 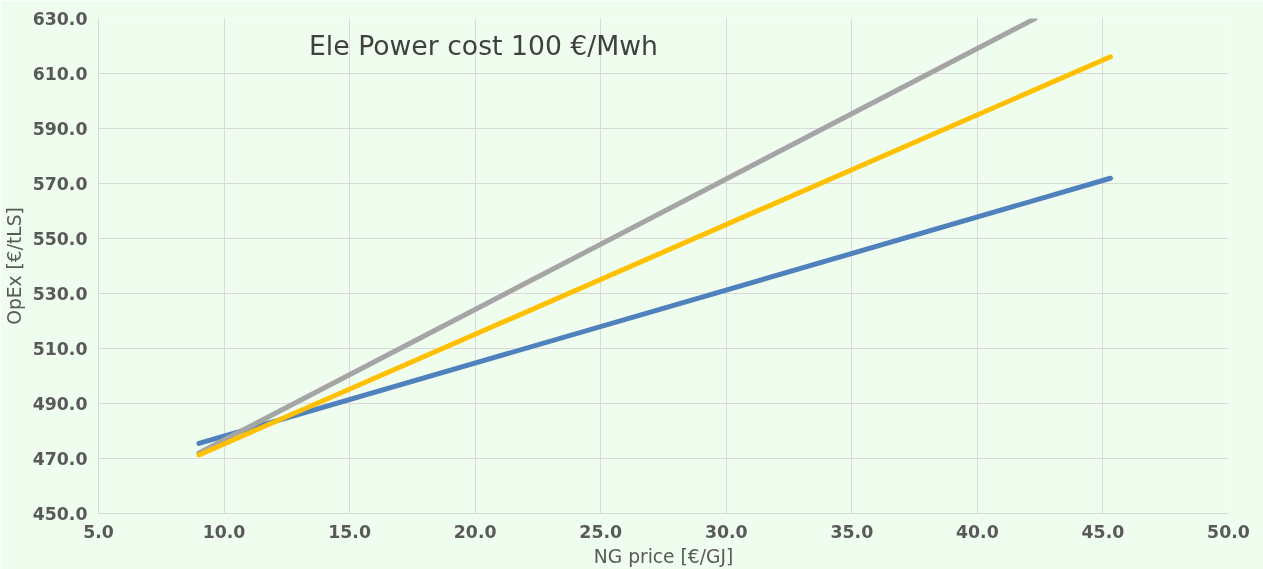 I want to click on y-tick-label: 570.0, so click(x=60, y=184).